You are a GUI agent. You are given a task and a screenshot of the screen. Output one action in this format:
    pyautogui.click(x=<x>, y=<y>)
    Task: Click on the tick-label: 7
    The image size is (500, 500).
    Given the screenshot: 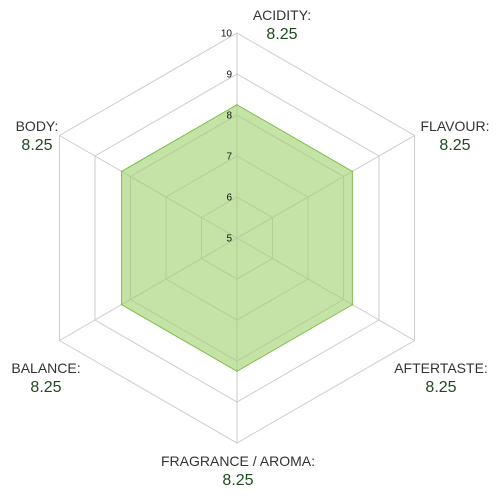 What is the action you would take?
    pyautogui.click(x=229, y=157)
    